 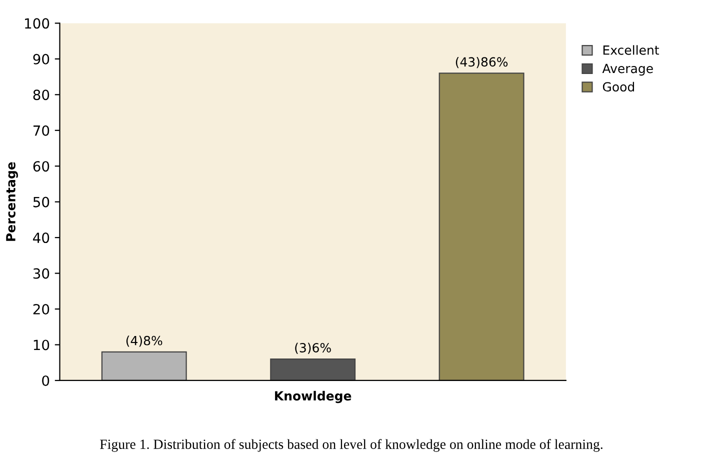 What do you see at coordinates (41, 309) in the screenshot?
I see `y-tick-label: 20` at bounding box center [41, 309].